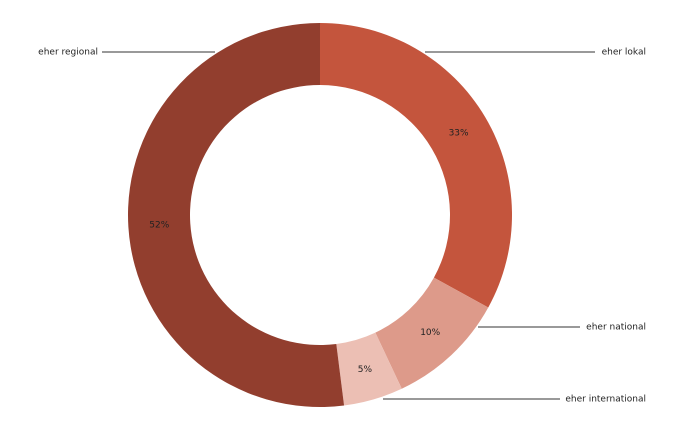 Image resolution: width=675 pixels, height=436 pixels. Describe the element at coordinates (605, 400) in the screenshot. I see `legend-label: eher international` at that location.